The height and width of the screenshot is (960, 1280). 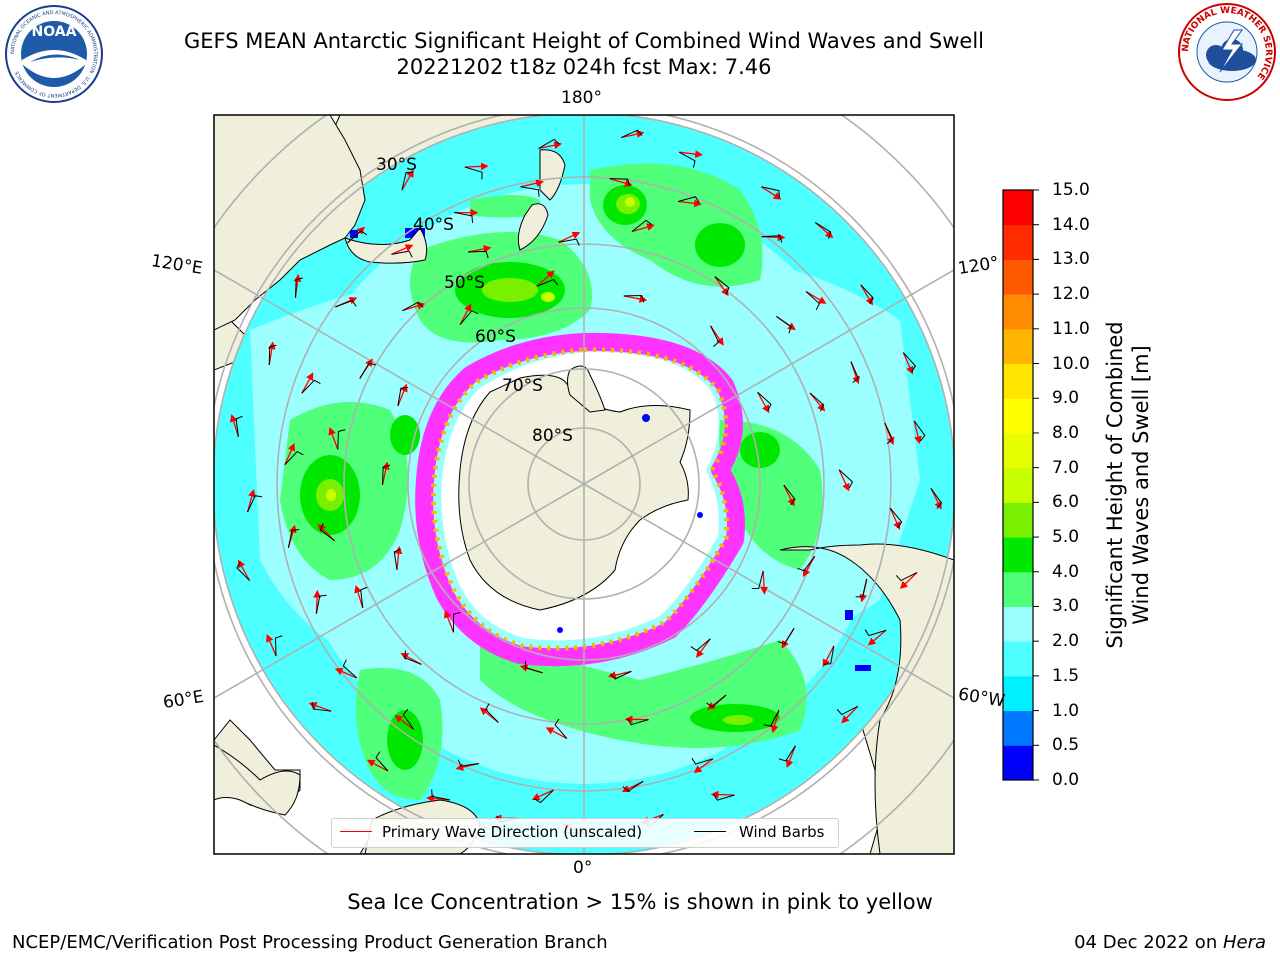 What do you see at coordinates (782, 832) in the screenshot?
I see `legend-wind-label: Wind Barbs` at bounding box center [782, 832].